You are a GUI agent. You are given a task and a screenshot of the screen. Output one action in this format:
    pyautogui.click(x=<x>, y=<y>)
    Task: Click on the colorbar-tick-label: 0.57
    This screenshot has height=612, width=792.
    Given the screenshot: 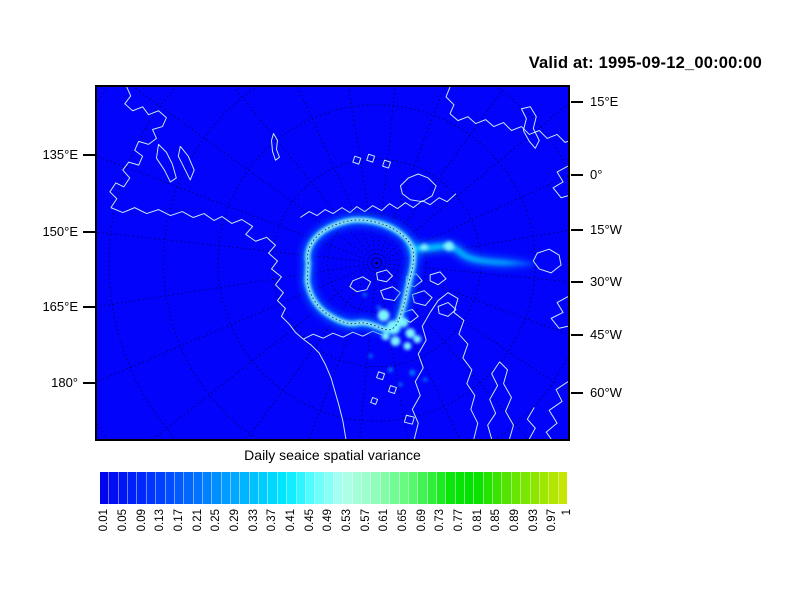 What is the action you would take?
    pyautogui.click(x=365, y=520)
    